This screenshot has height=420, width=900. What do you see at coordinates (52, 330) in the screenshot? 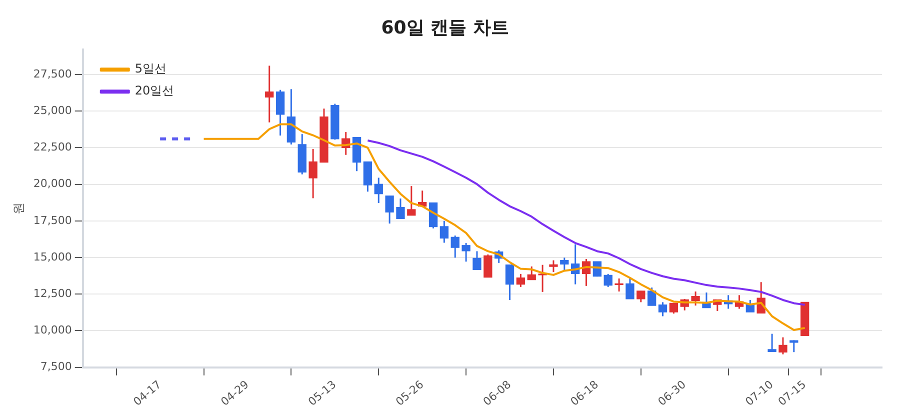
I see `y-tick-label: 10,000` at bounding box center [52, 330].